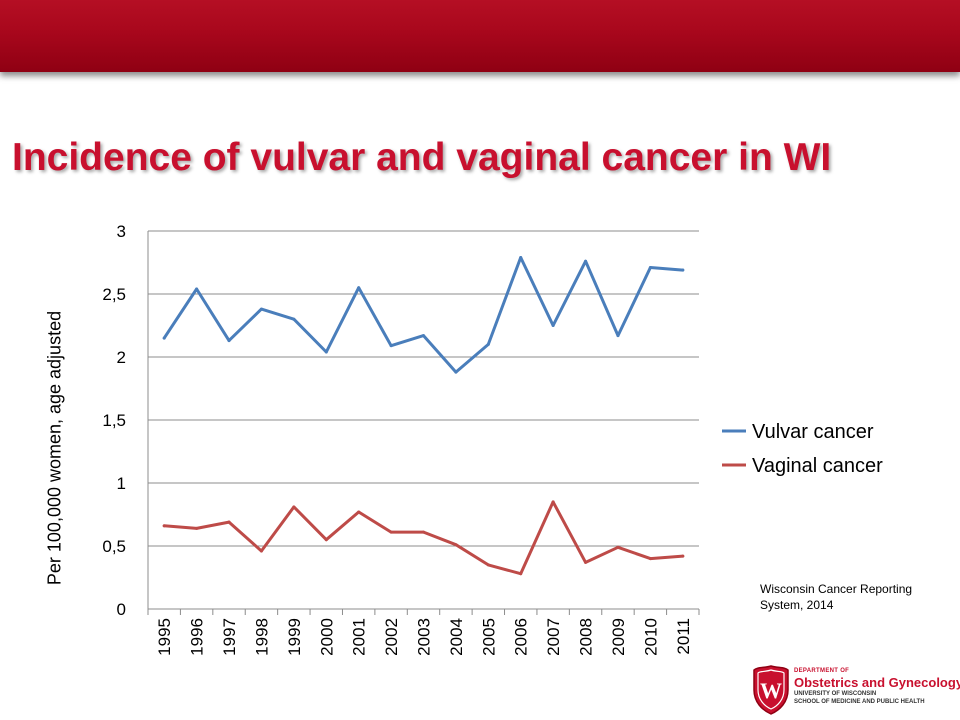 The width and height of the screenshot is (960, 720). I want to click on crest-icon: W, so click(771, 690).